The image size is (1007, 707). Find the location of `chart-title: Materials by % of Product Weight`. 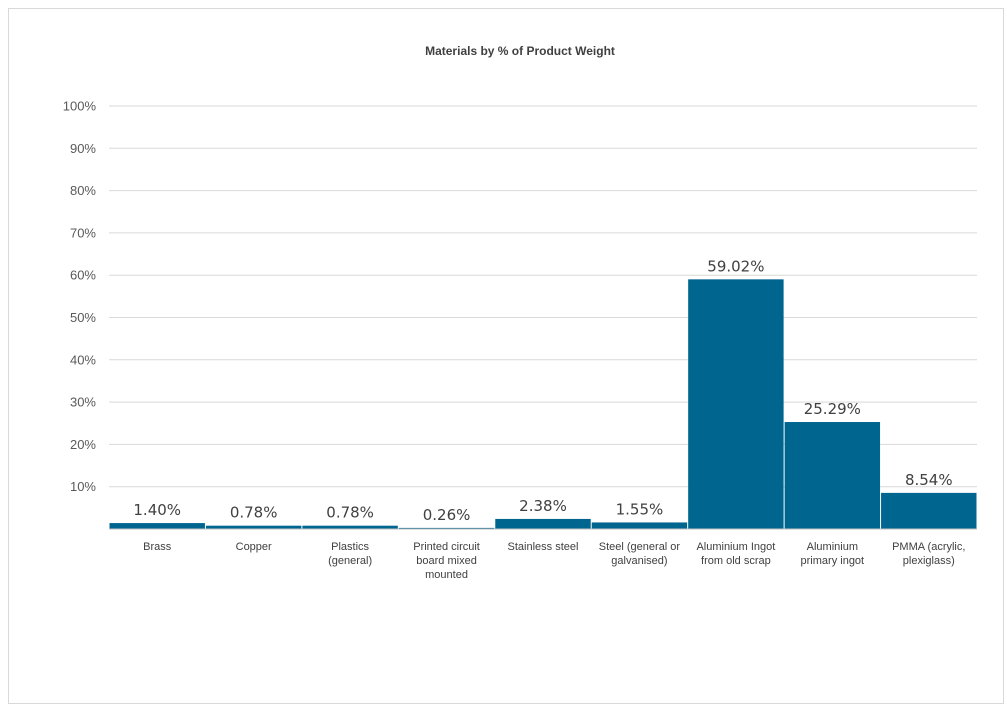

chart-title: Materials by % of Product Weight is located at coordinates (520, 51).